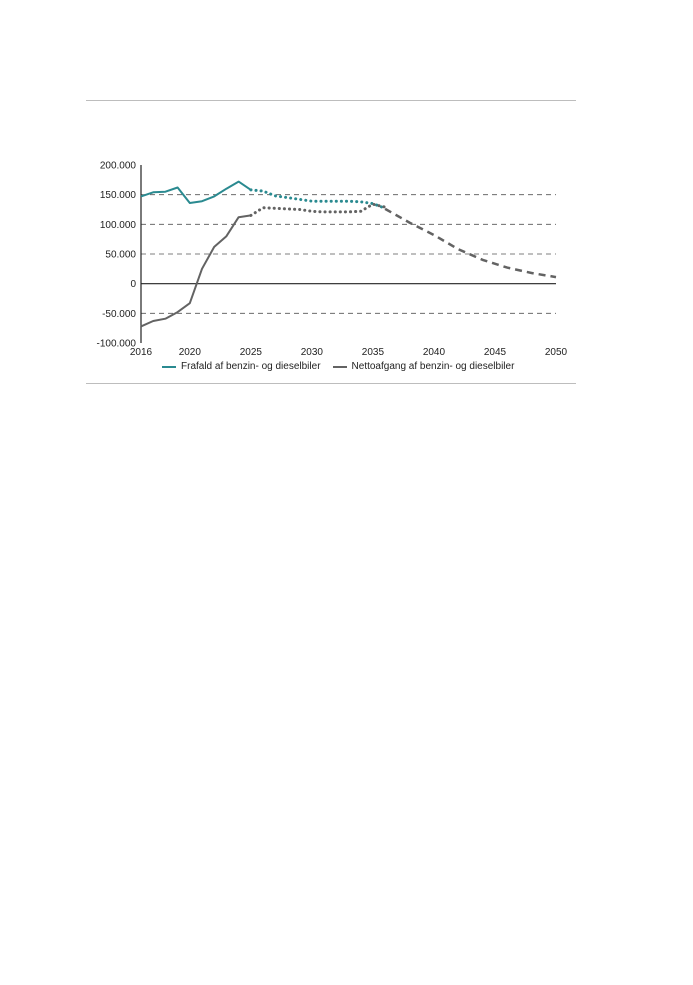  Describe the element at coordinates (373, 352) in the screenshot. I see `x-tick-label: 2035` at that location.